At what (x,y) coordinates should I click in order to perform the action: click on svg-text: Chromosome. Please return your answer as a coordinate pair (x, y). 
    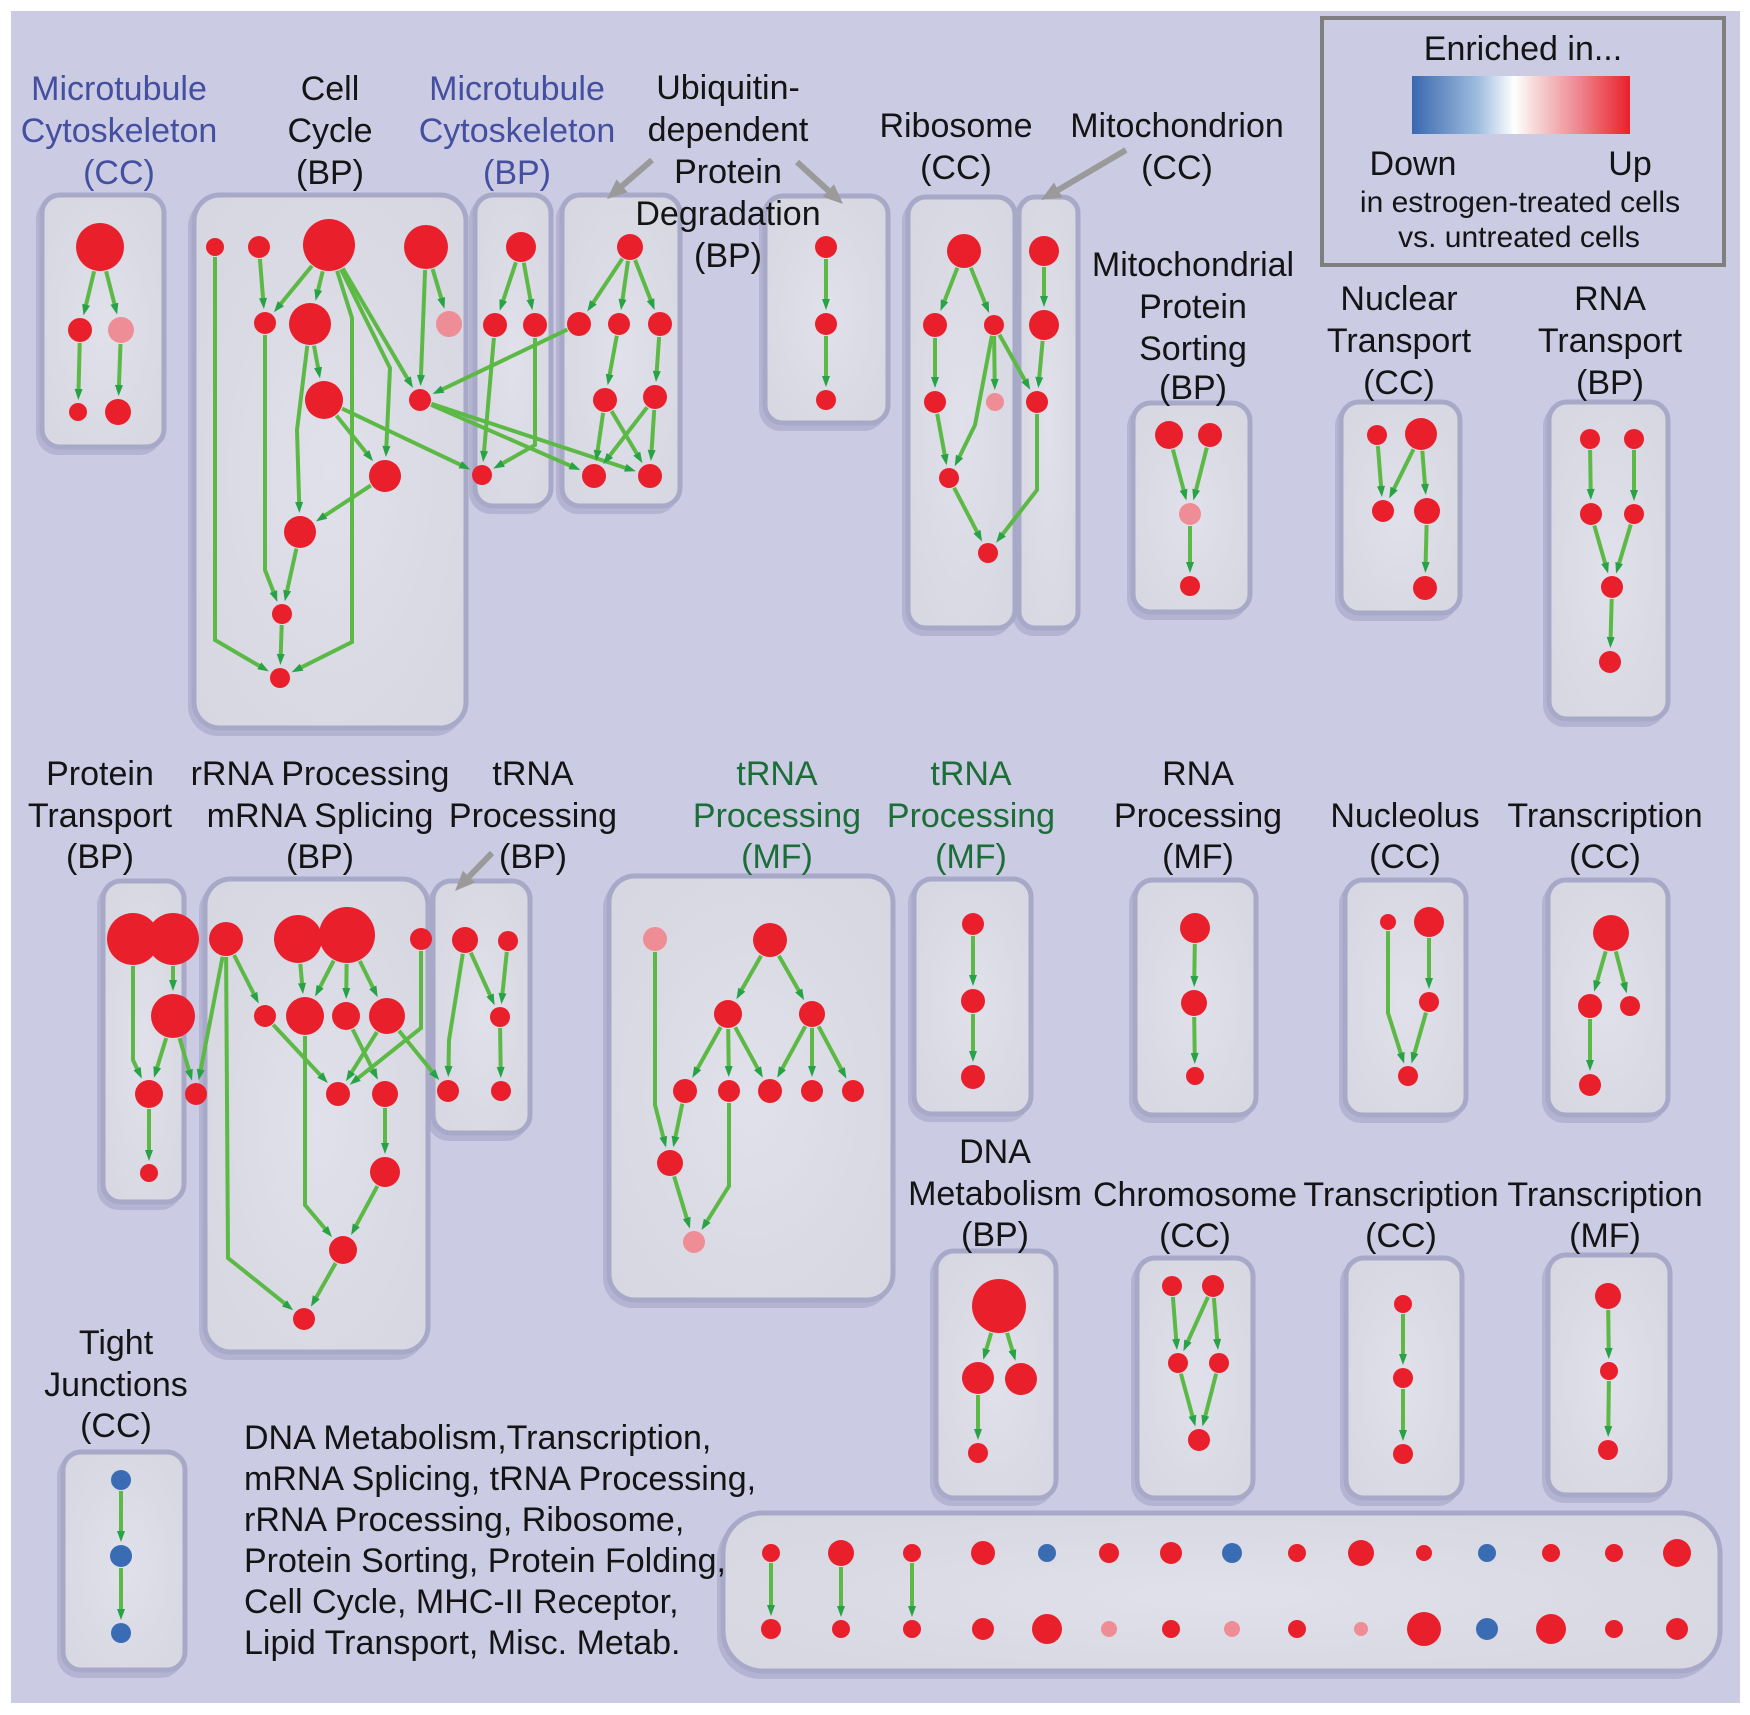
    Looking at the image, I should click on (1195, 1195).